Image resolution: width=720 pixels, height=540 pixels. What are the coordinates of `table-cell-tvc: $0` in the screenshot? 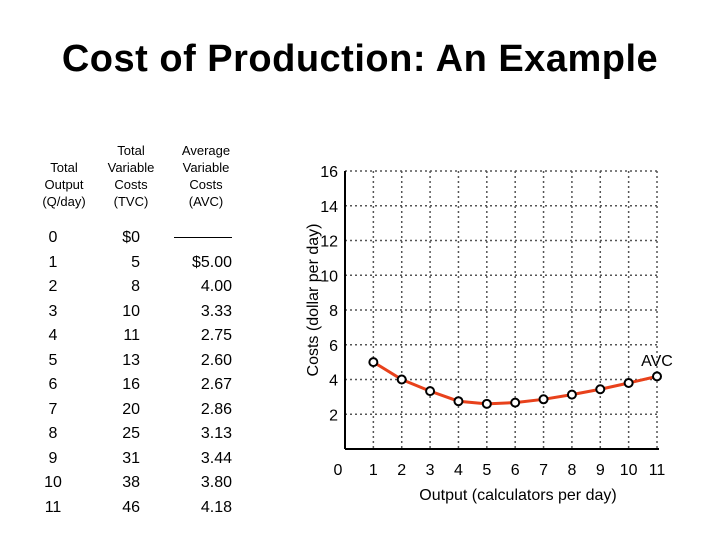 It's located at (131, 237).